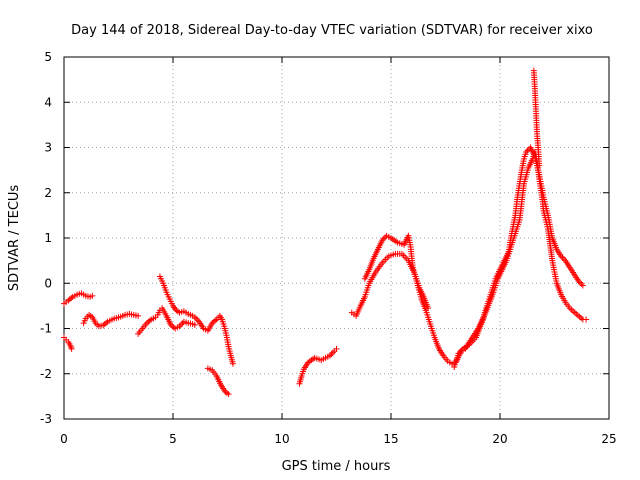  Describe the element at coordinates (390, 439) in the screenshot. I see `x-tick-label: 15` at that location.